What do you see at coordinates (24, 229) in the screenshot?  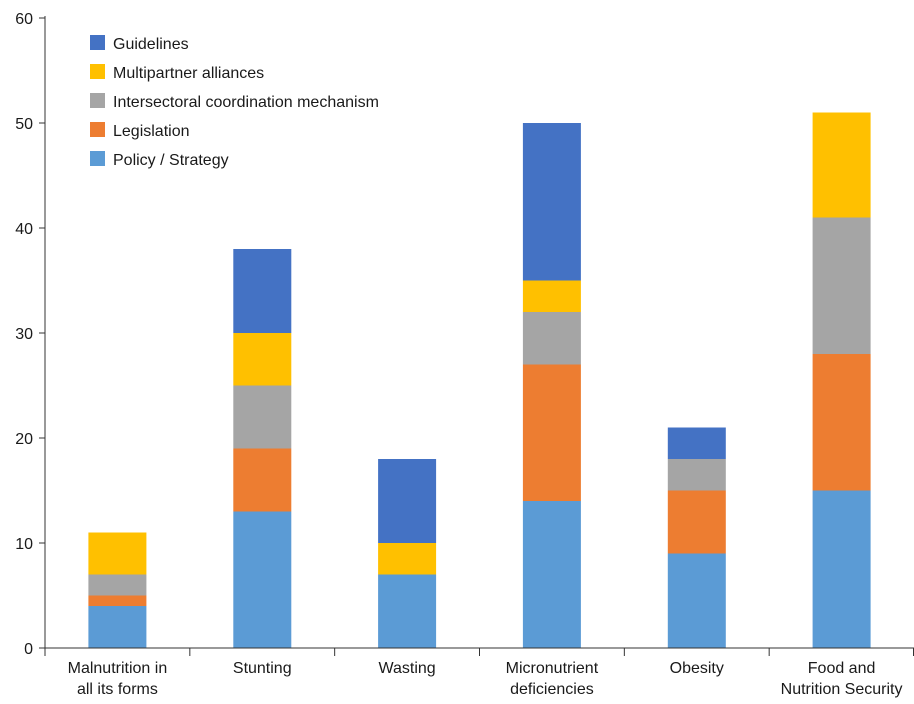 I see `y-tick-label: 40` at bounding box center [24, 229].